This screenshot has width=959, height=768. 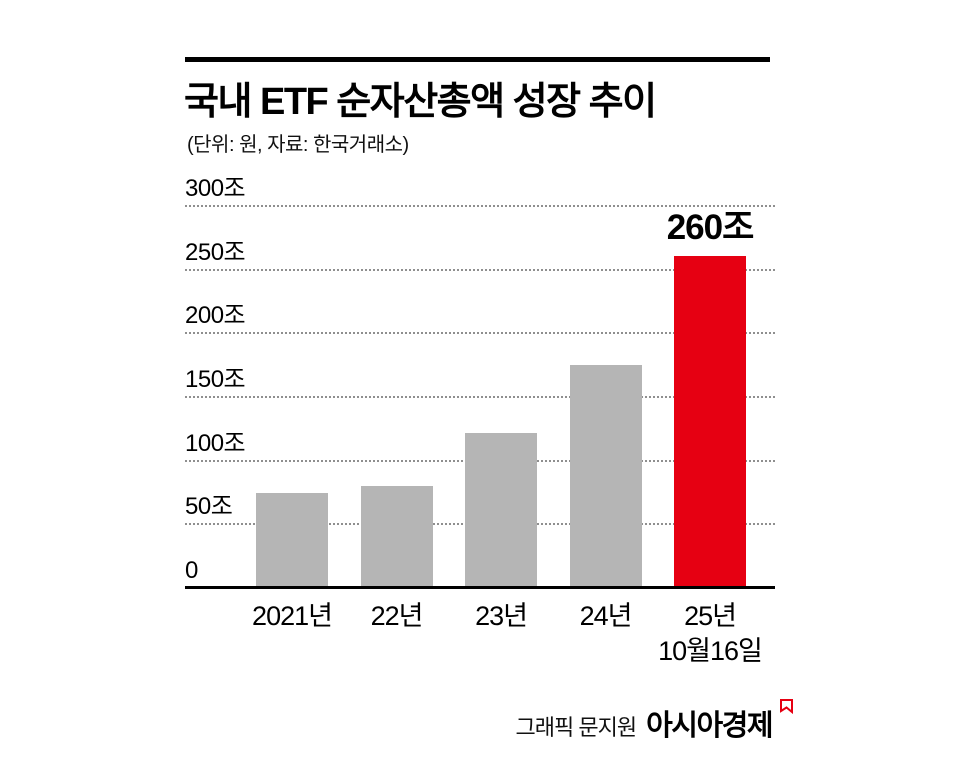 I want to click on y-tick-label: 300조, so click(x=215, y=188).